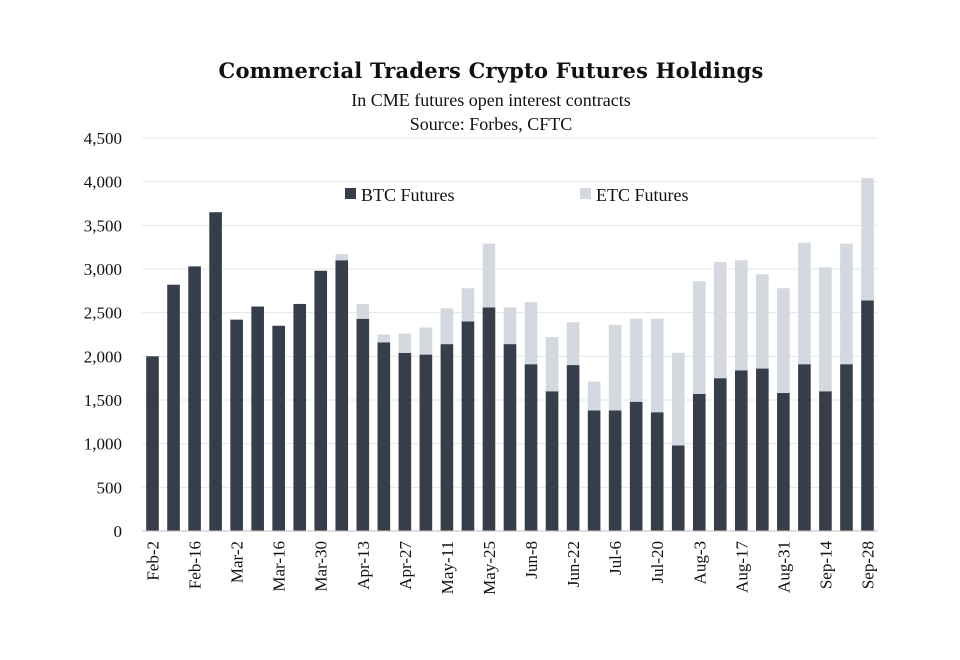  I want to click on x-tick-label: Mar-16, so click(279, 566).